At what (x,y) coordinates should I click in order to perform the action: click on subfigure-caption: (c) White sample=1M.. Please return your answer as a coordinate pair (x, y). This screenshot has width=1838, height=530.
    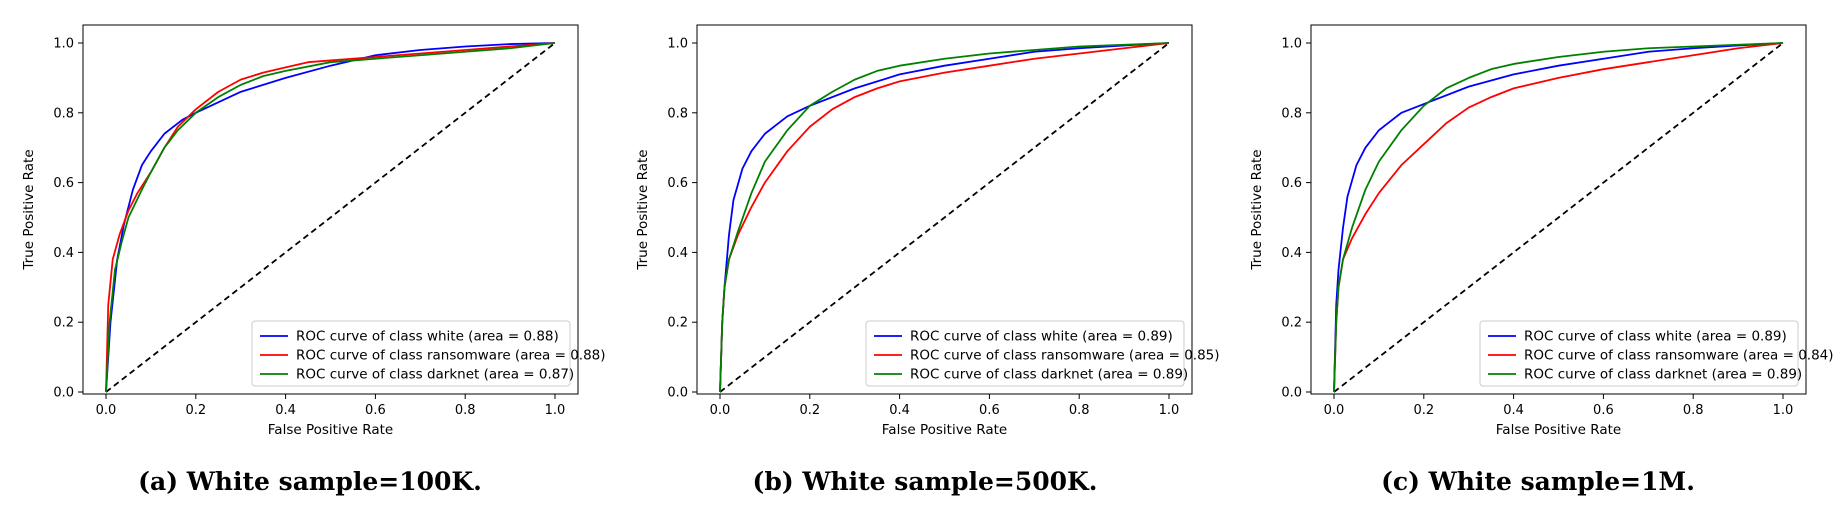
    Looking at the image, I should click on (1538, 481).